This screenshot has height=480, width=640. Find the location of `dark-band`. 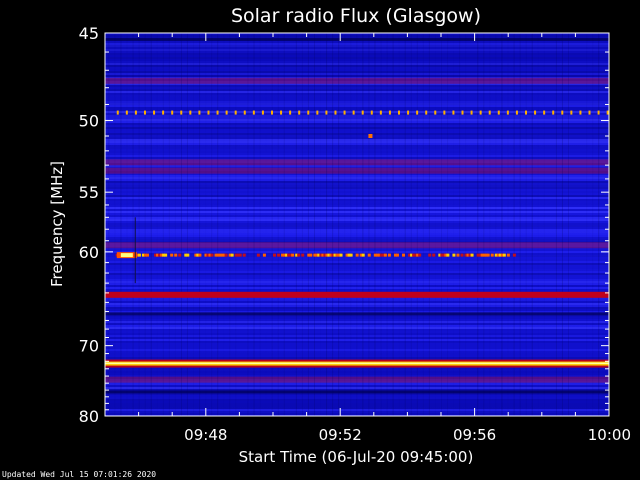

dark-band is located at coordinates (357, 392).